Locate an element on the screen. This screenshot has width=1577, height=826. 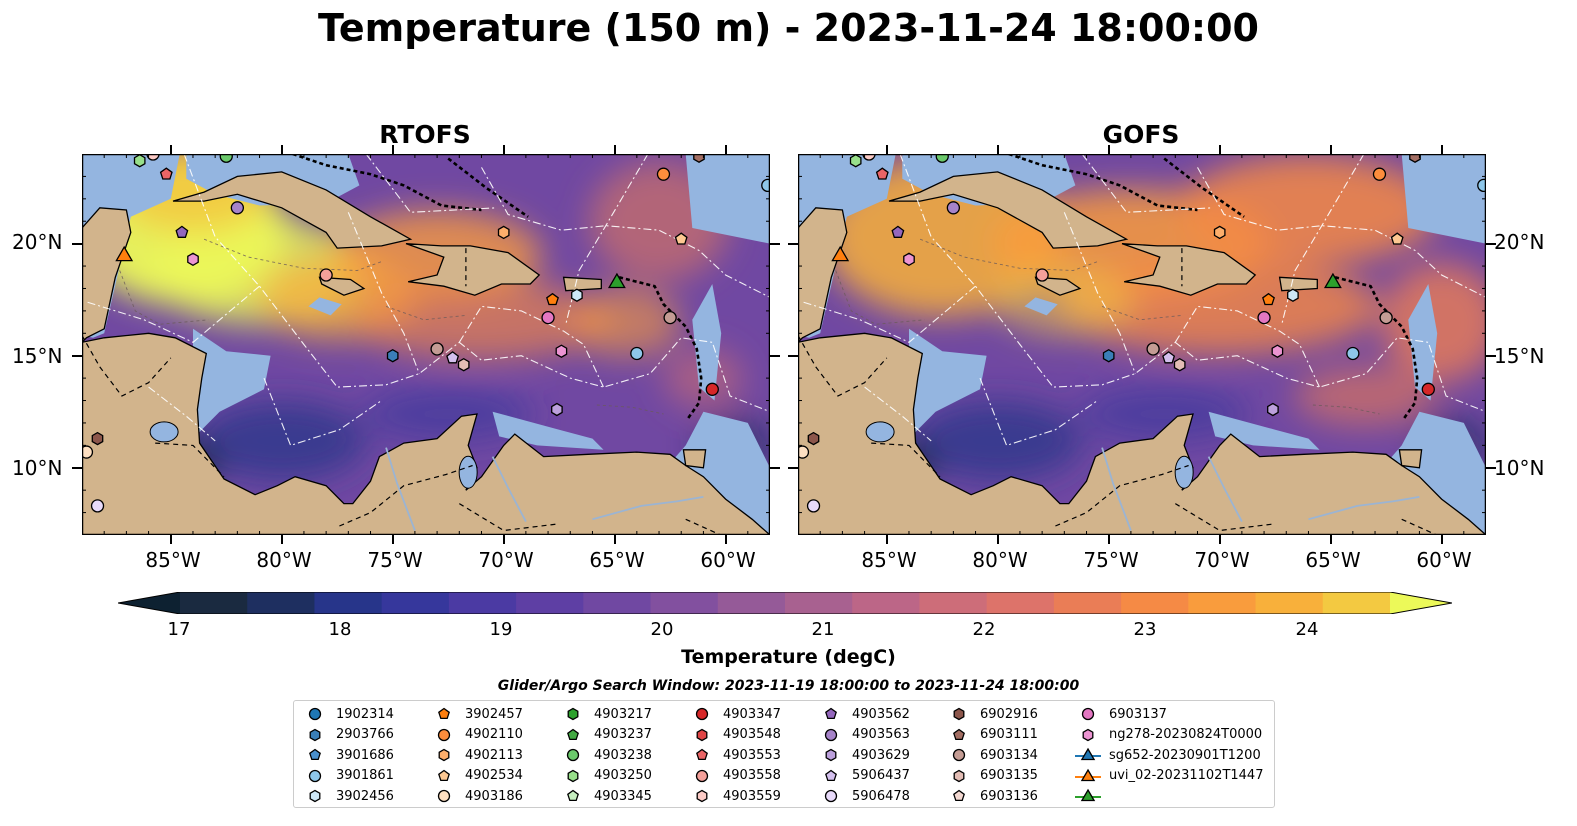
lat-label-10n-left: 10°N is located at coordinates (37, 468).